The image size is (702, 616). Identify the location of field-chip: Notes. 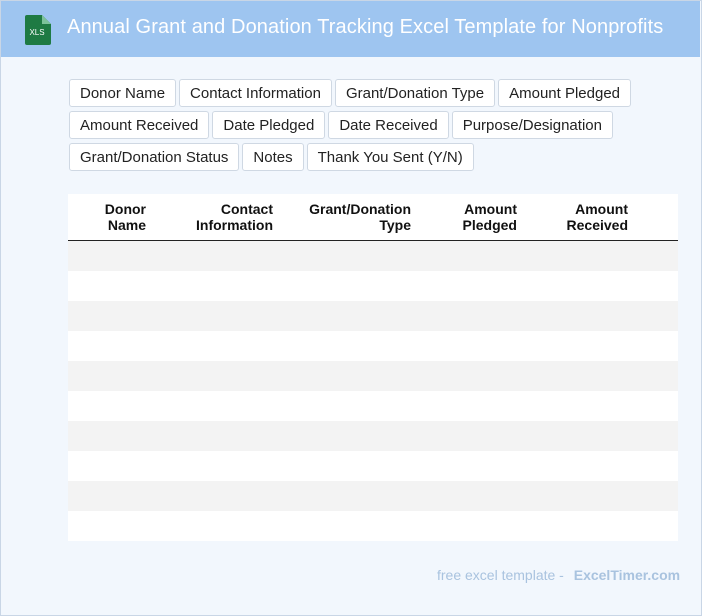
(273, 157).